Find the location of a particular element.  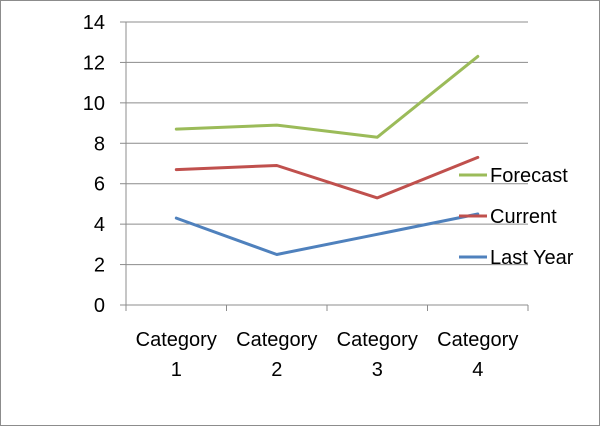

y-tick-label: 4 is located at coordinates (99, 225).